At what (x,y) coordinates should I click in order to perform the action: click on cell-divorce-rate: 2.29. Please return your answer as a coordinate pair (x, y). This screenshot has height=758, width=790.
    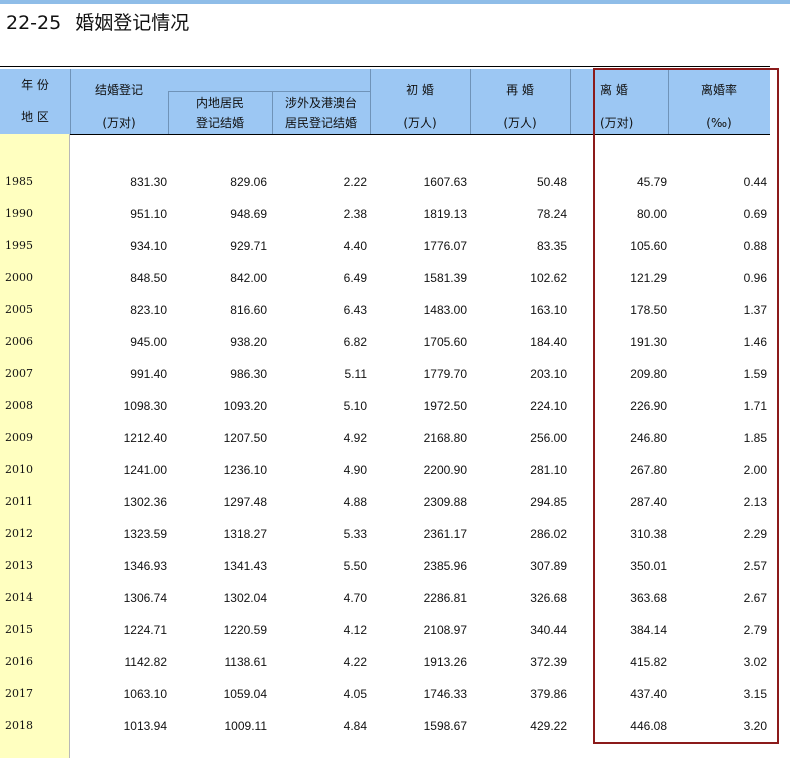
    Looking at the image, I should click on (755, 534).